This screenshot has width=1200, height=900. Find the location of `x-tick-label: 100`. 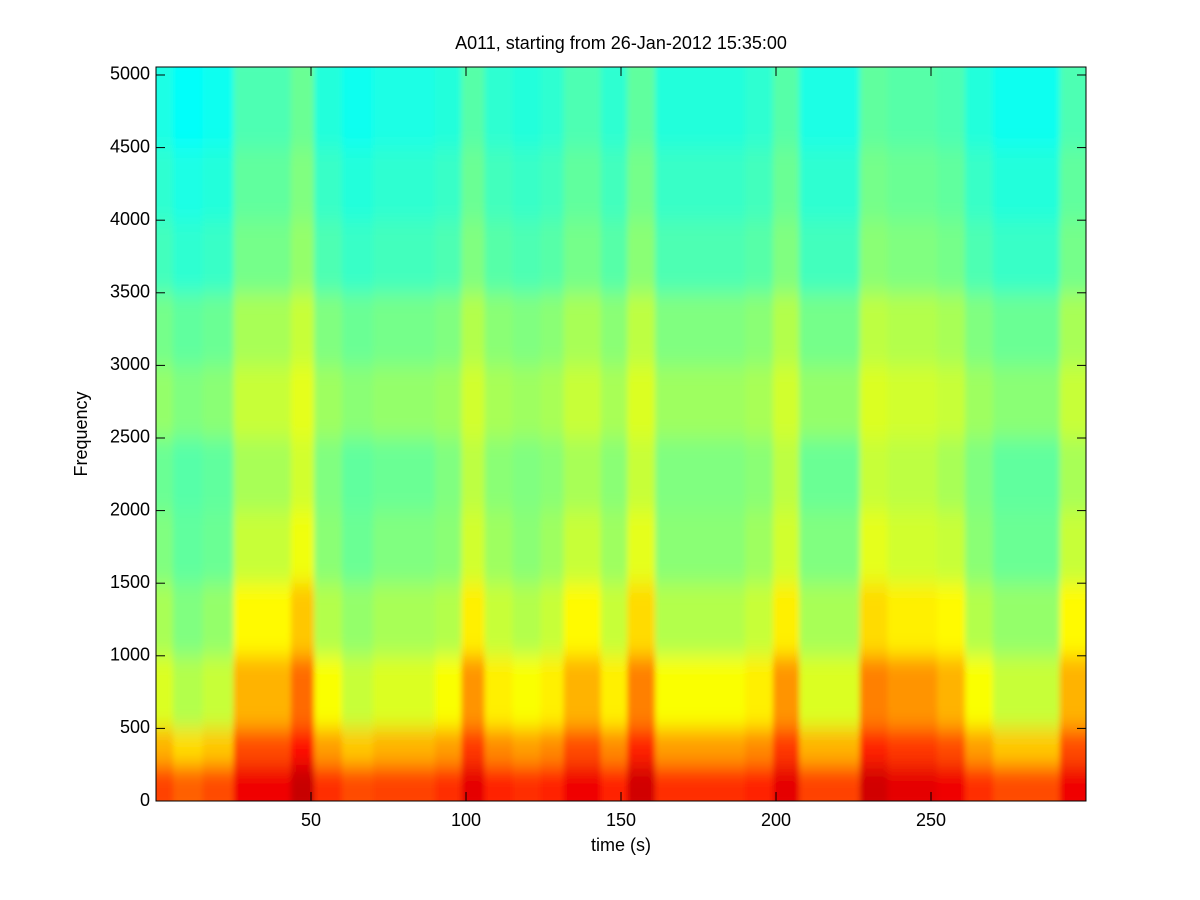

x-tick-label: 100 is located at coordinates (466, 820).